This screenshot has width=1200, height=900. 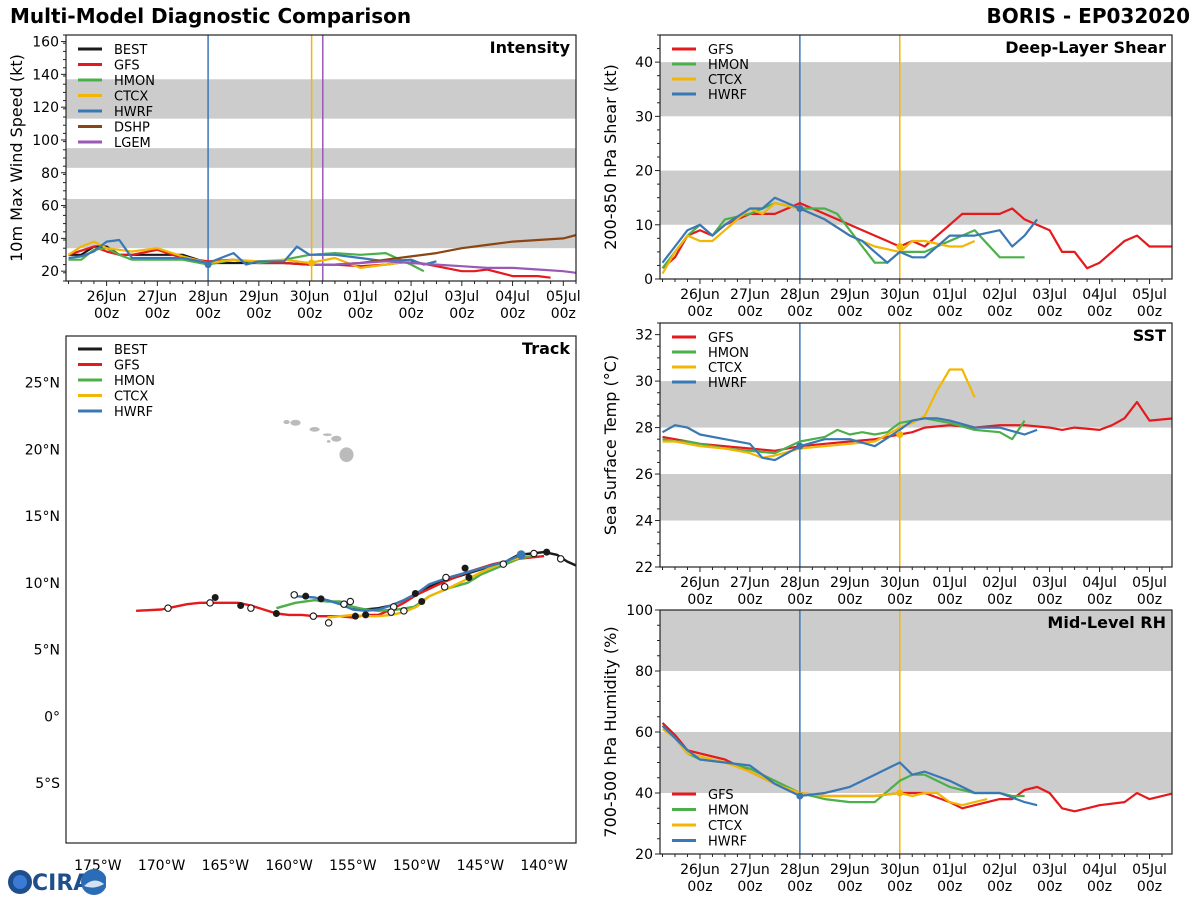 I want to click on lon-label: 165°W, so click(x=226, y=866).